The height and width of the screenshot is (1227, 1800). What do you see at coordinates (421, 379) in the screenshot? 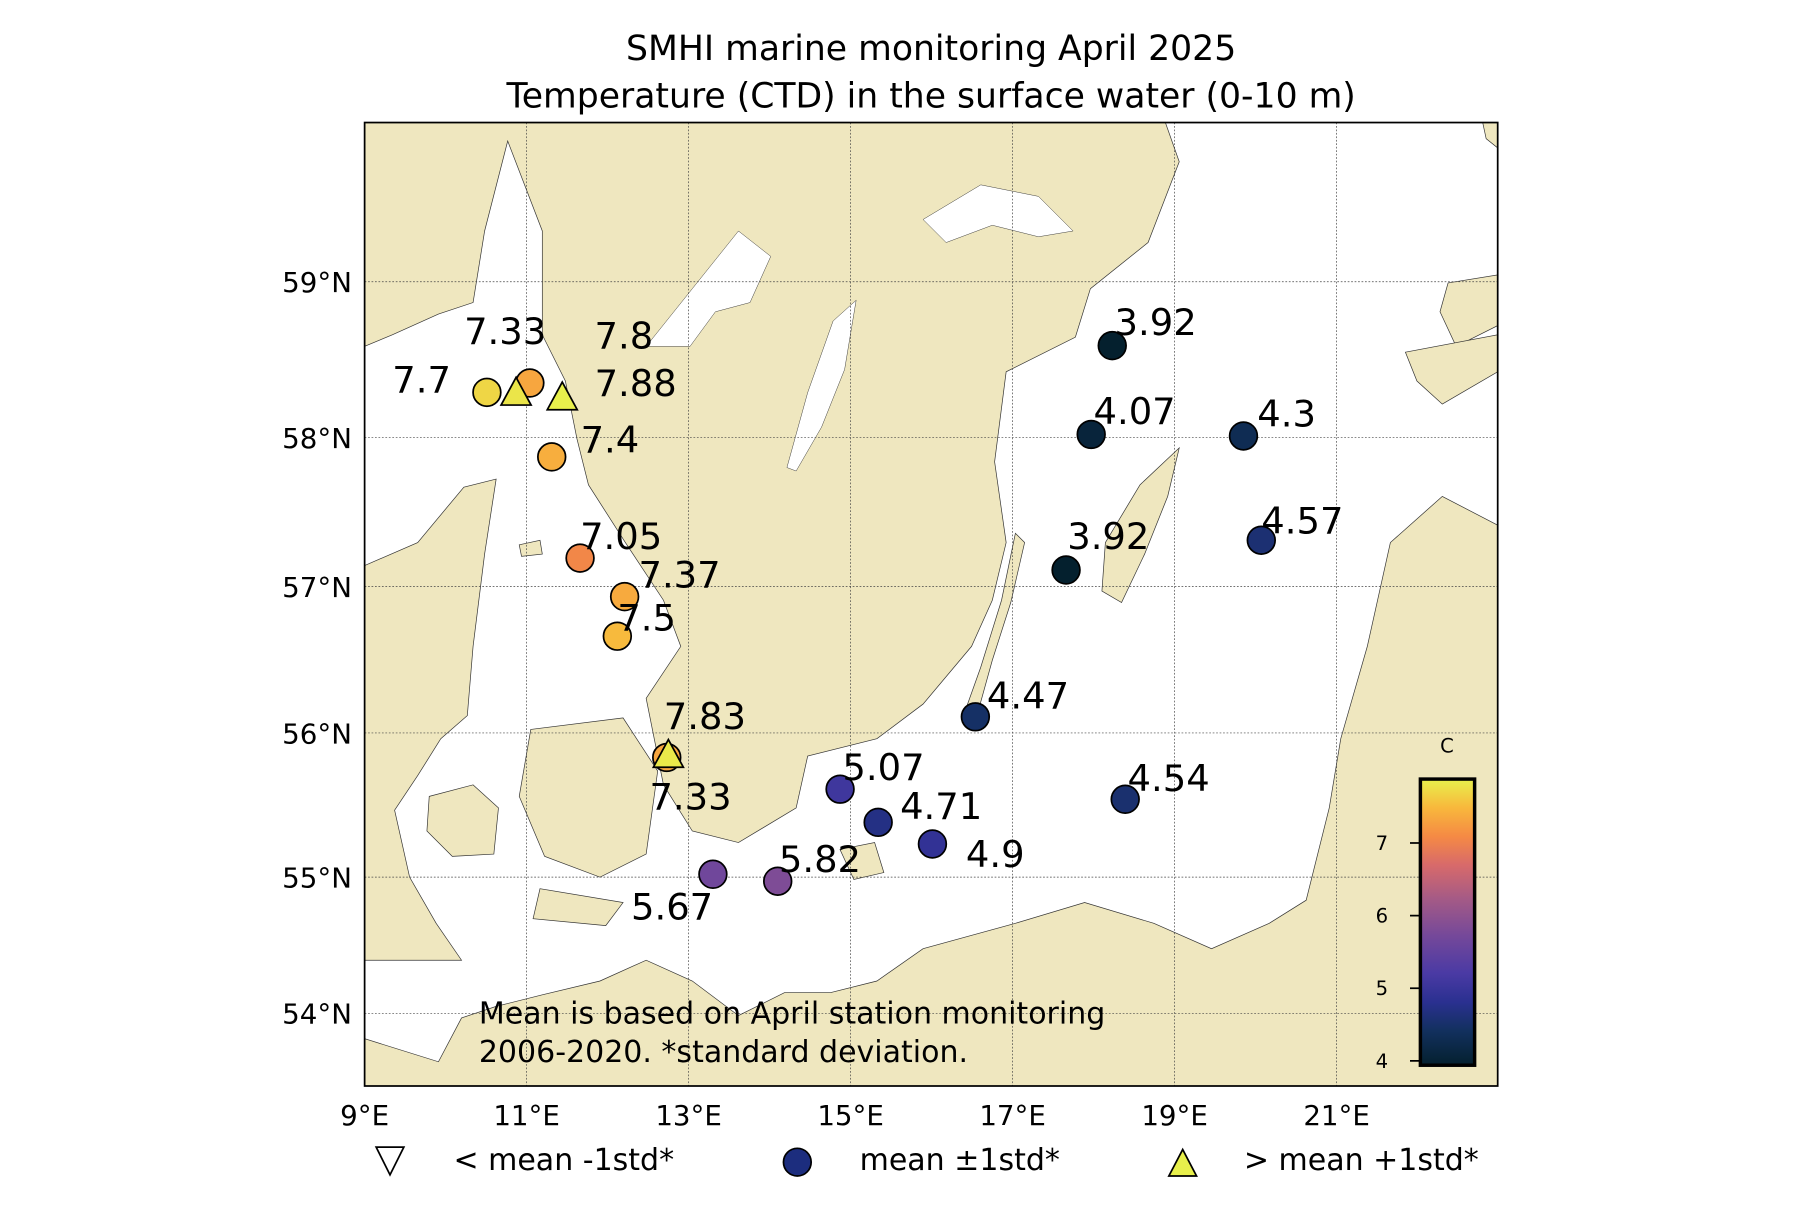
I see `station-value-label: 7.7` at bounding box center [421, 379].